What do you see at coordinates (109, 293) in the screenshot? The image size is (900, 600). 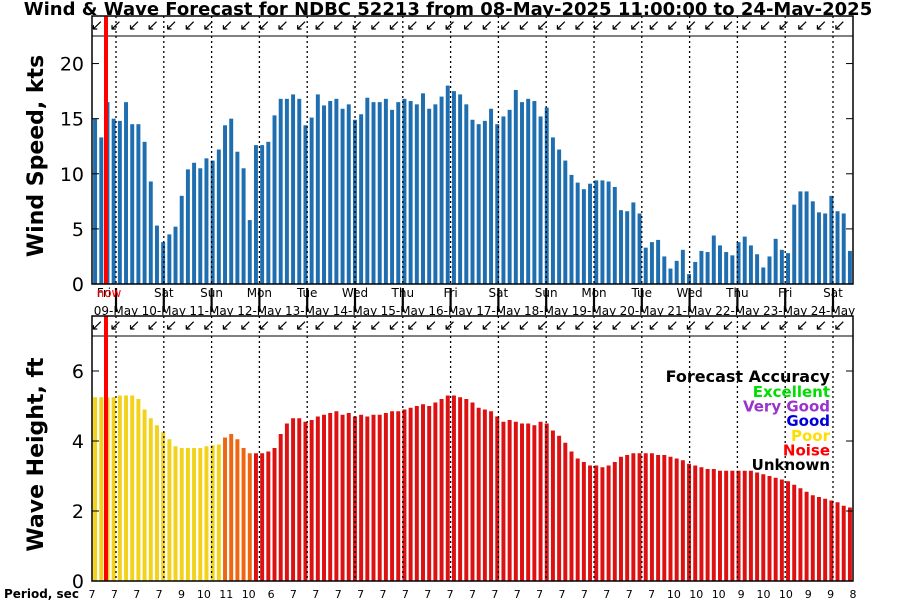 I see `now-label: now` at bounding box center [109, 293].